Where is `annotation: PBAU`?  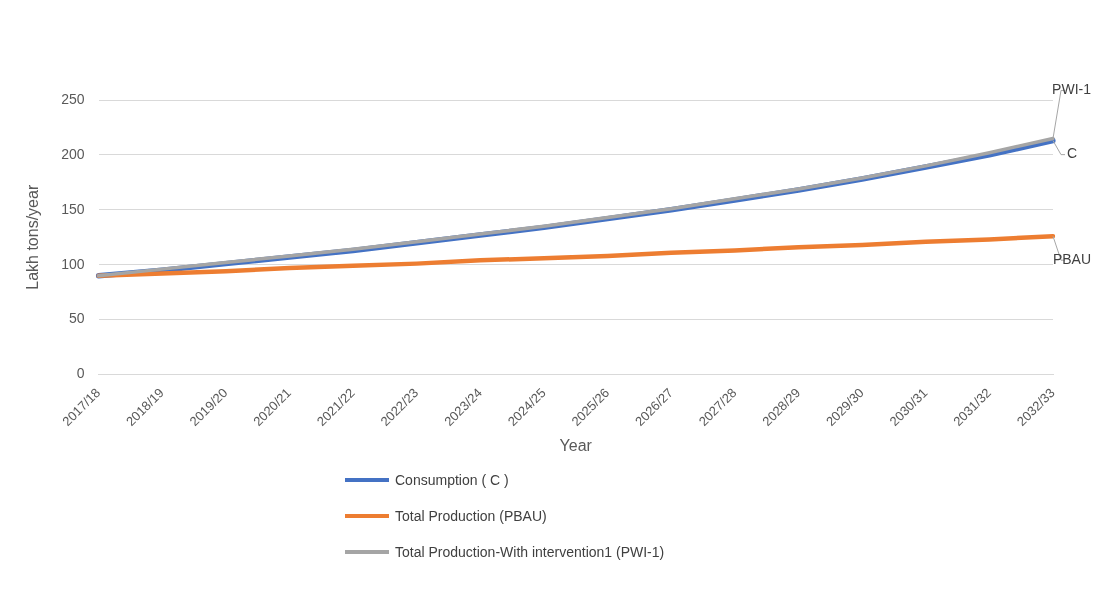
annotation: PBAU is located at coordinates (1071, 259).